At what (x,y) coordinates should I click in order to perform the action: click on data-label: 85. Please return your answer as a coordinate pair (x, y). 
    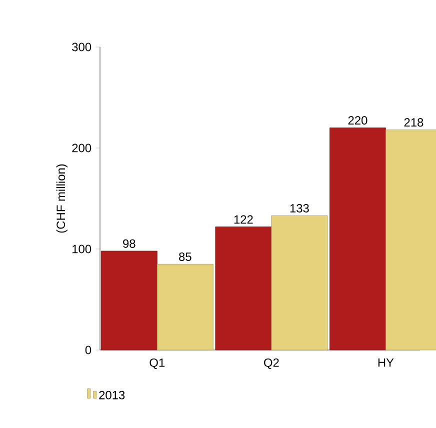
    Looking at the image, I should click on (185, 256).